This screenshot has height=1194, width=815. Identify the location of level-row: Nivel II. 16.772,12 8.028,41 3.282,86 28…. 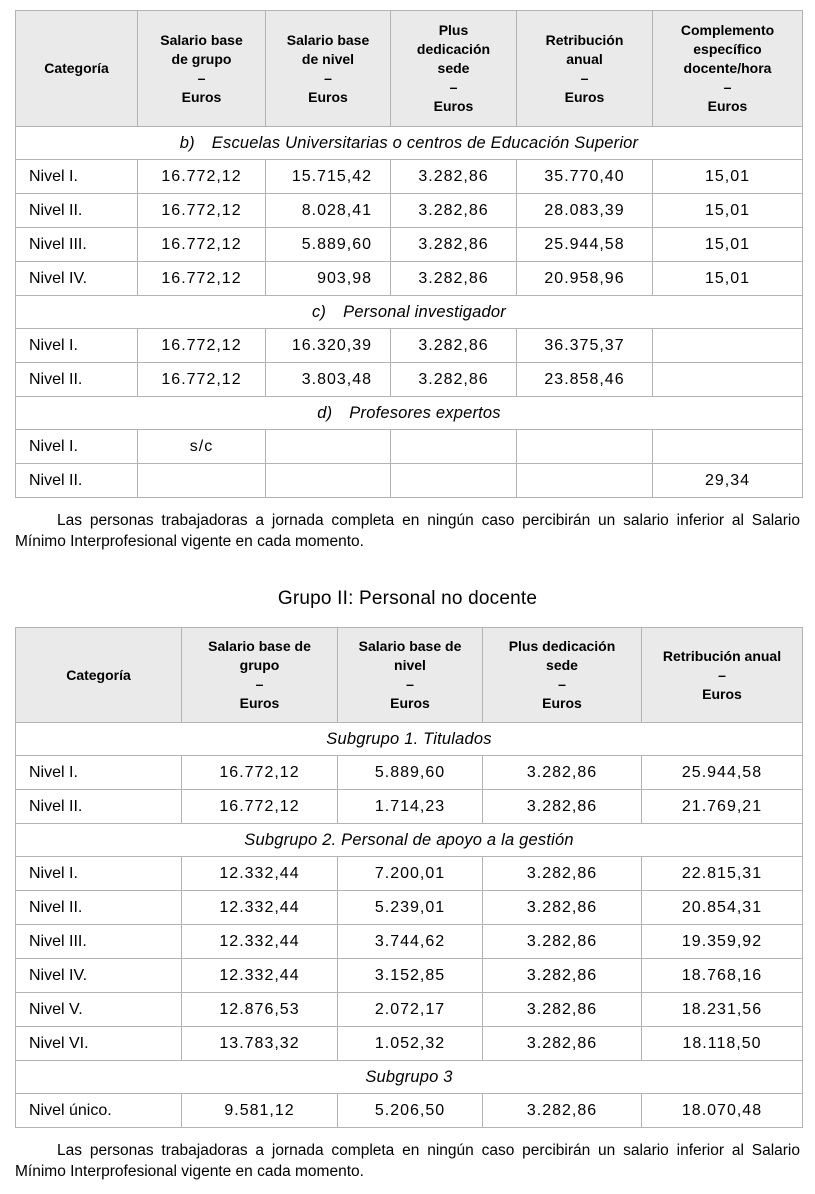
(409, 210).